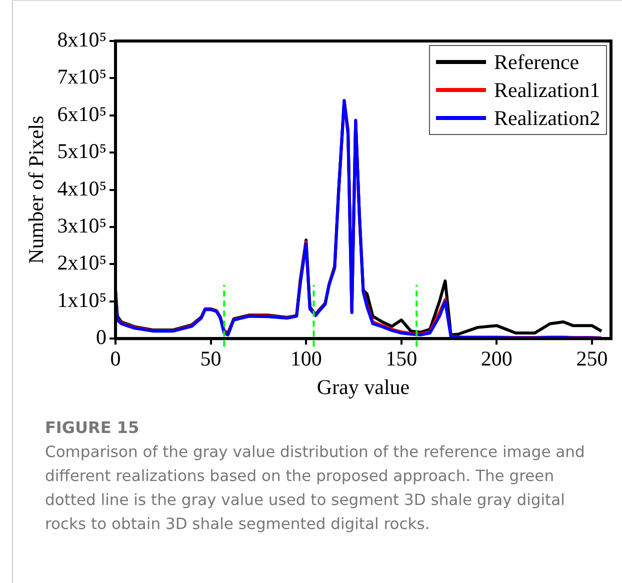  What do you see at coordinates (82, 300) in the screenshot?
I see `y-tick-label: 1x10⁵` at bounding box center [82, 300].